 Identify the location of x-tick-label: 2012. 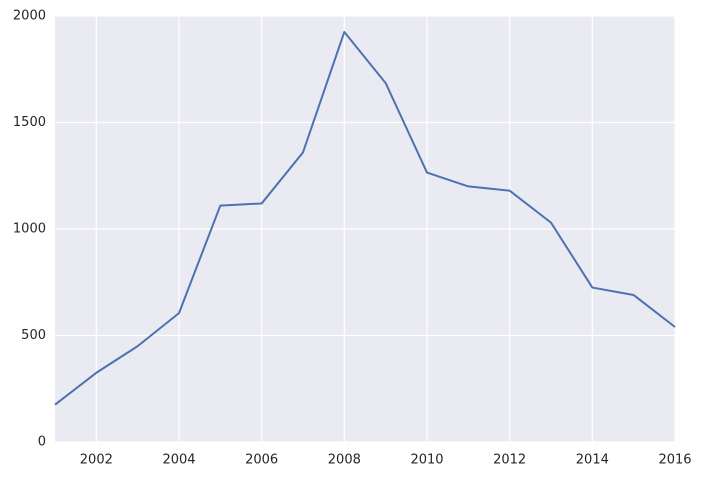
(509, 460).